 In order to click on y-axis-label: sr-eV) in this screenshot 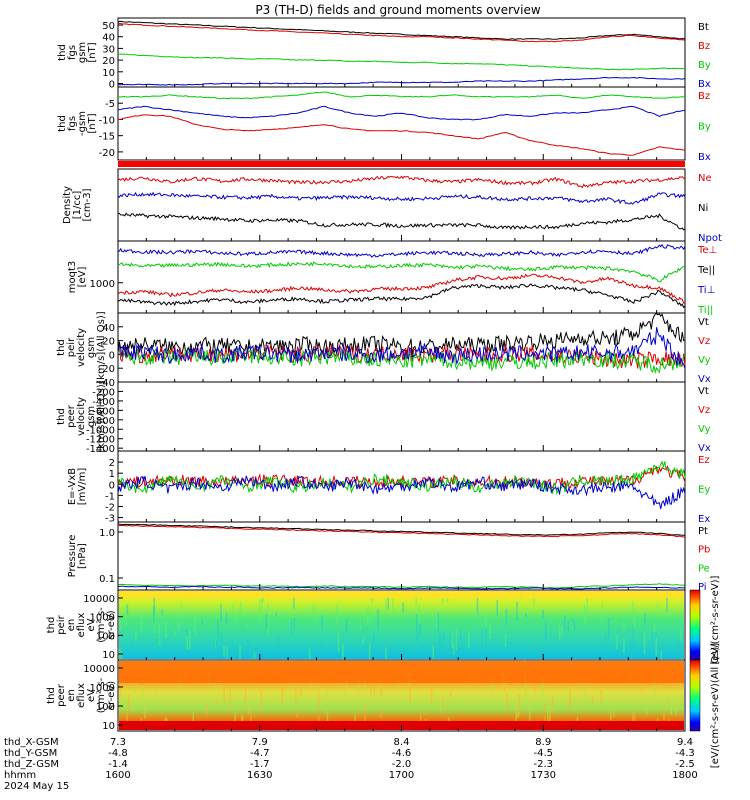, I will do `click(111, 695)`.